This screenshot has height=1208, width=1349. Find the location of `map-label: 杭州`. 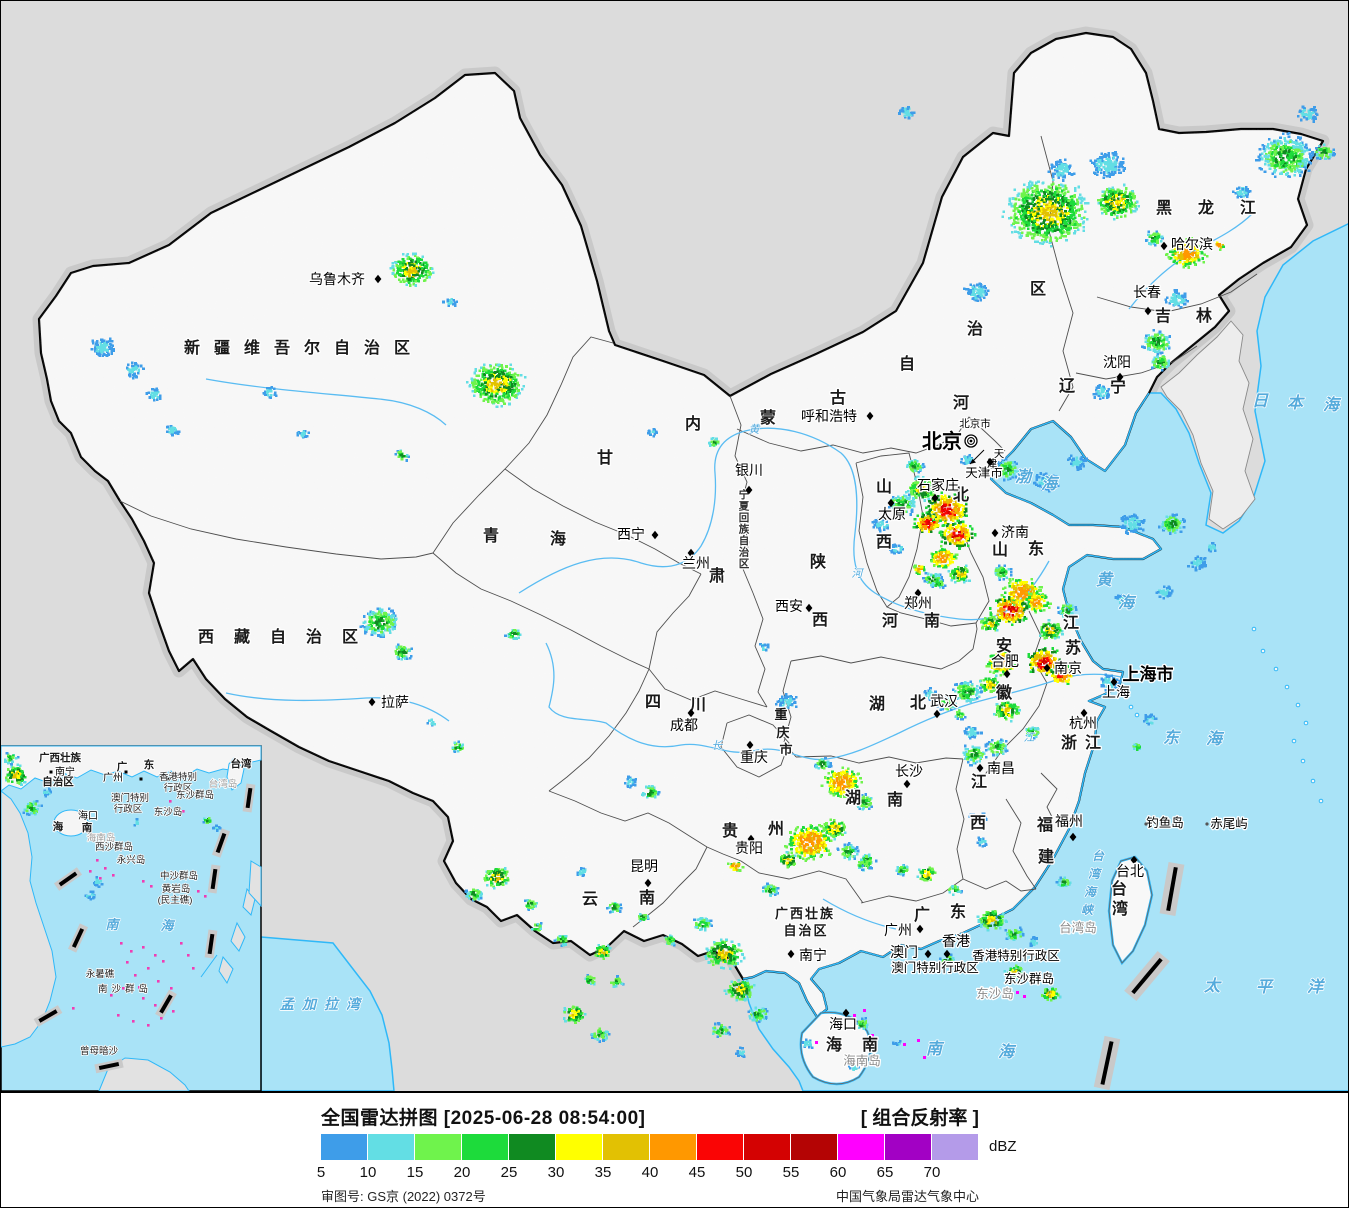

map-label: 杭州 is located at coordinates (1083, 723).